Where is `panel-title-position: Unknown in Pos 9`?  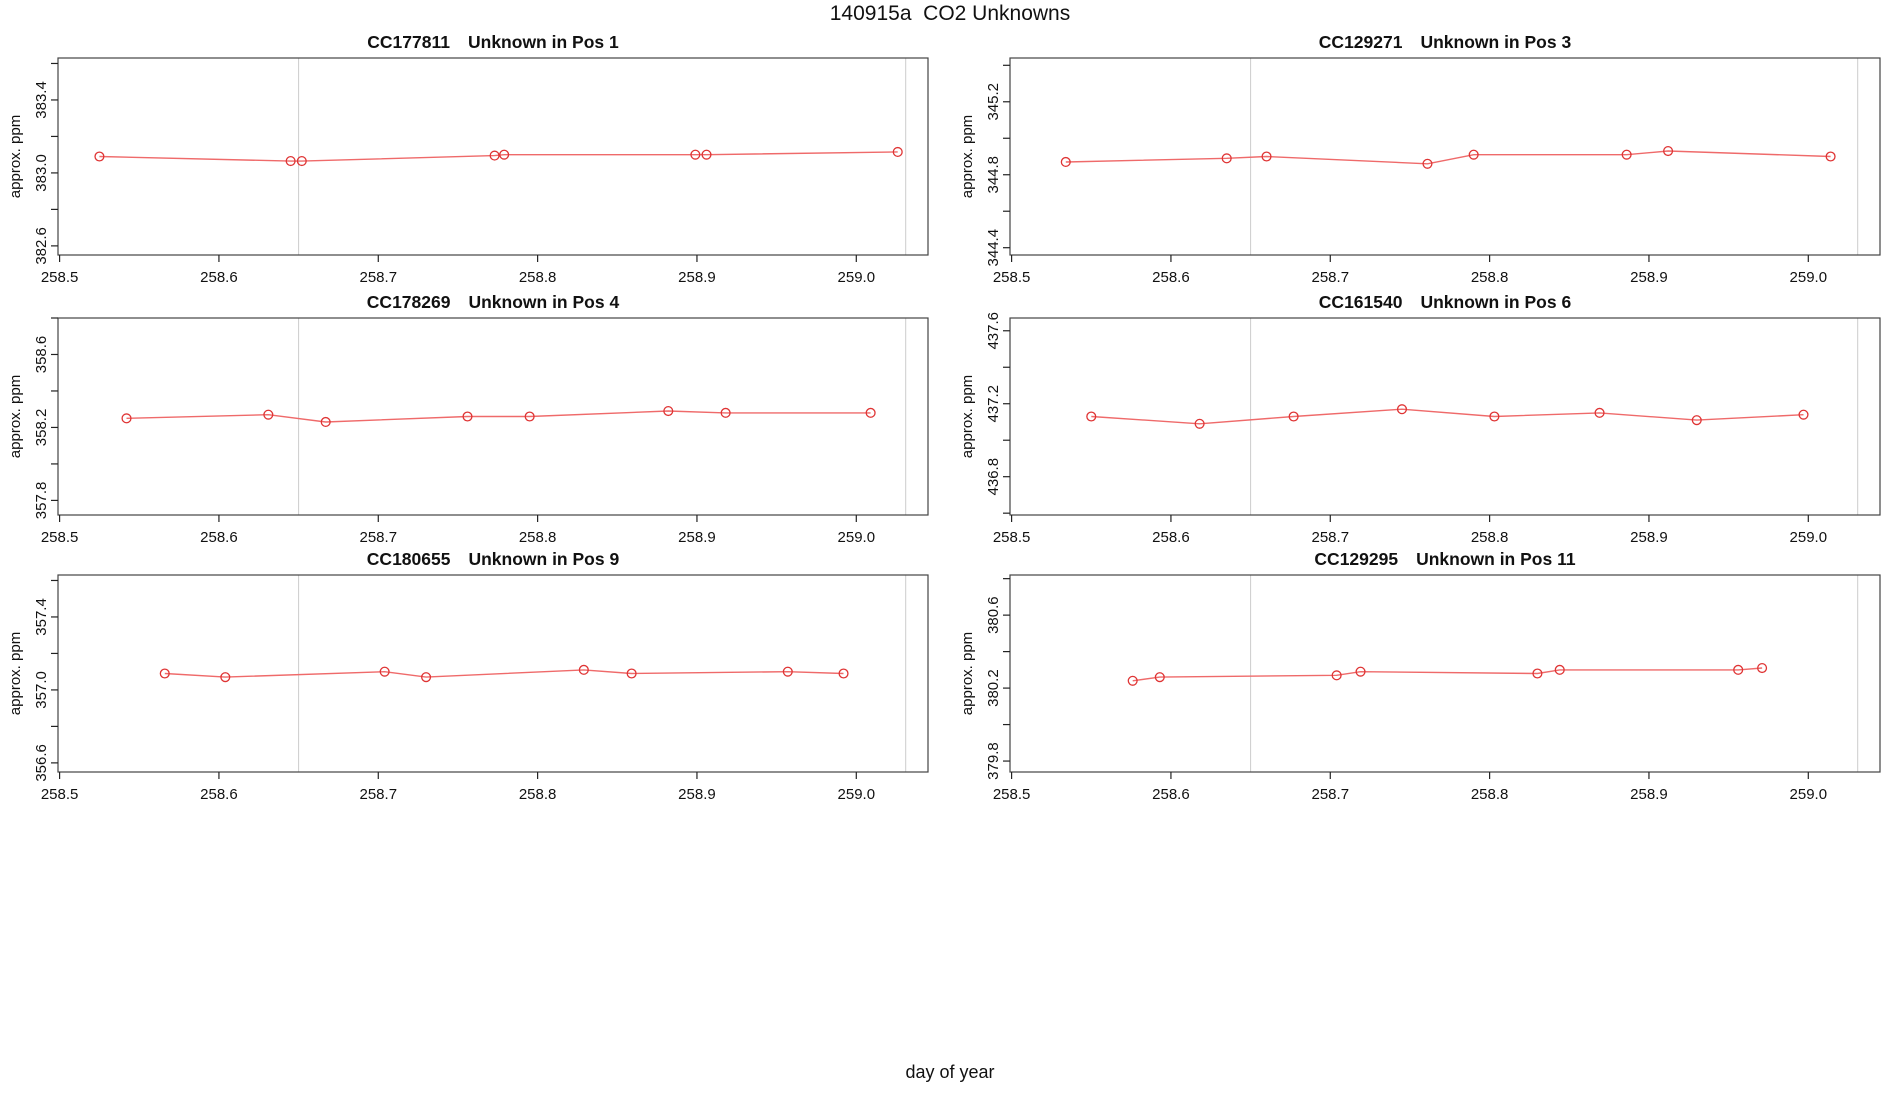
panel-title-position: Unknown in Pos 9 is located at coordinates (543, 559).